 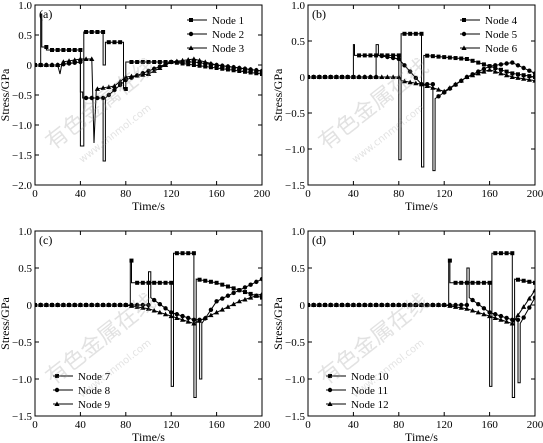 I want to click on y-tick-label: −1.0, so click(x=22, y=380).